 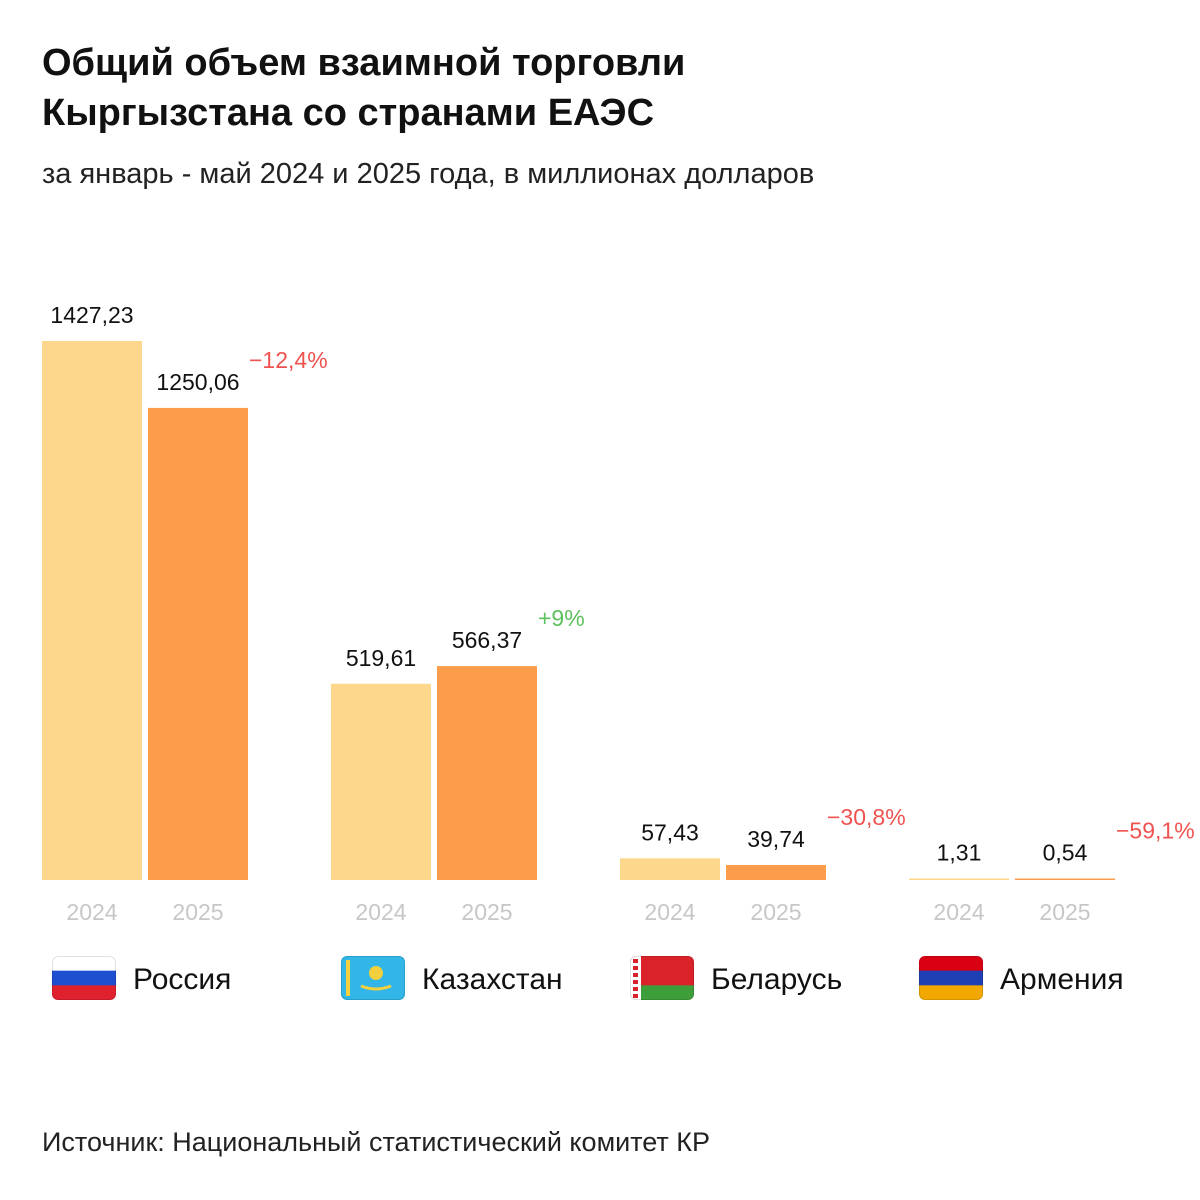 What do you see at coordinates (492, 979) in the screenshot?
I see `country-label-2: Казахстан` at bounding box center [492, 979].